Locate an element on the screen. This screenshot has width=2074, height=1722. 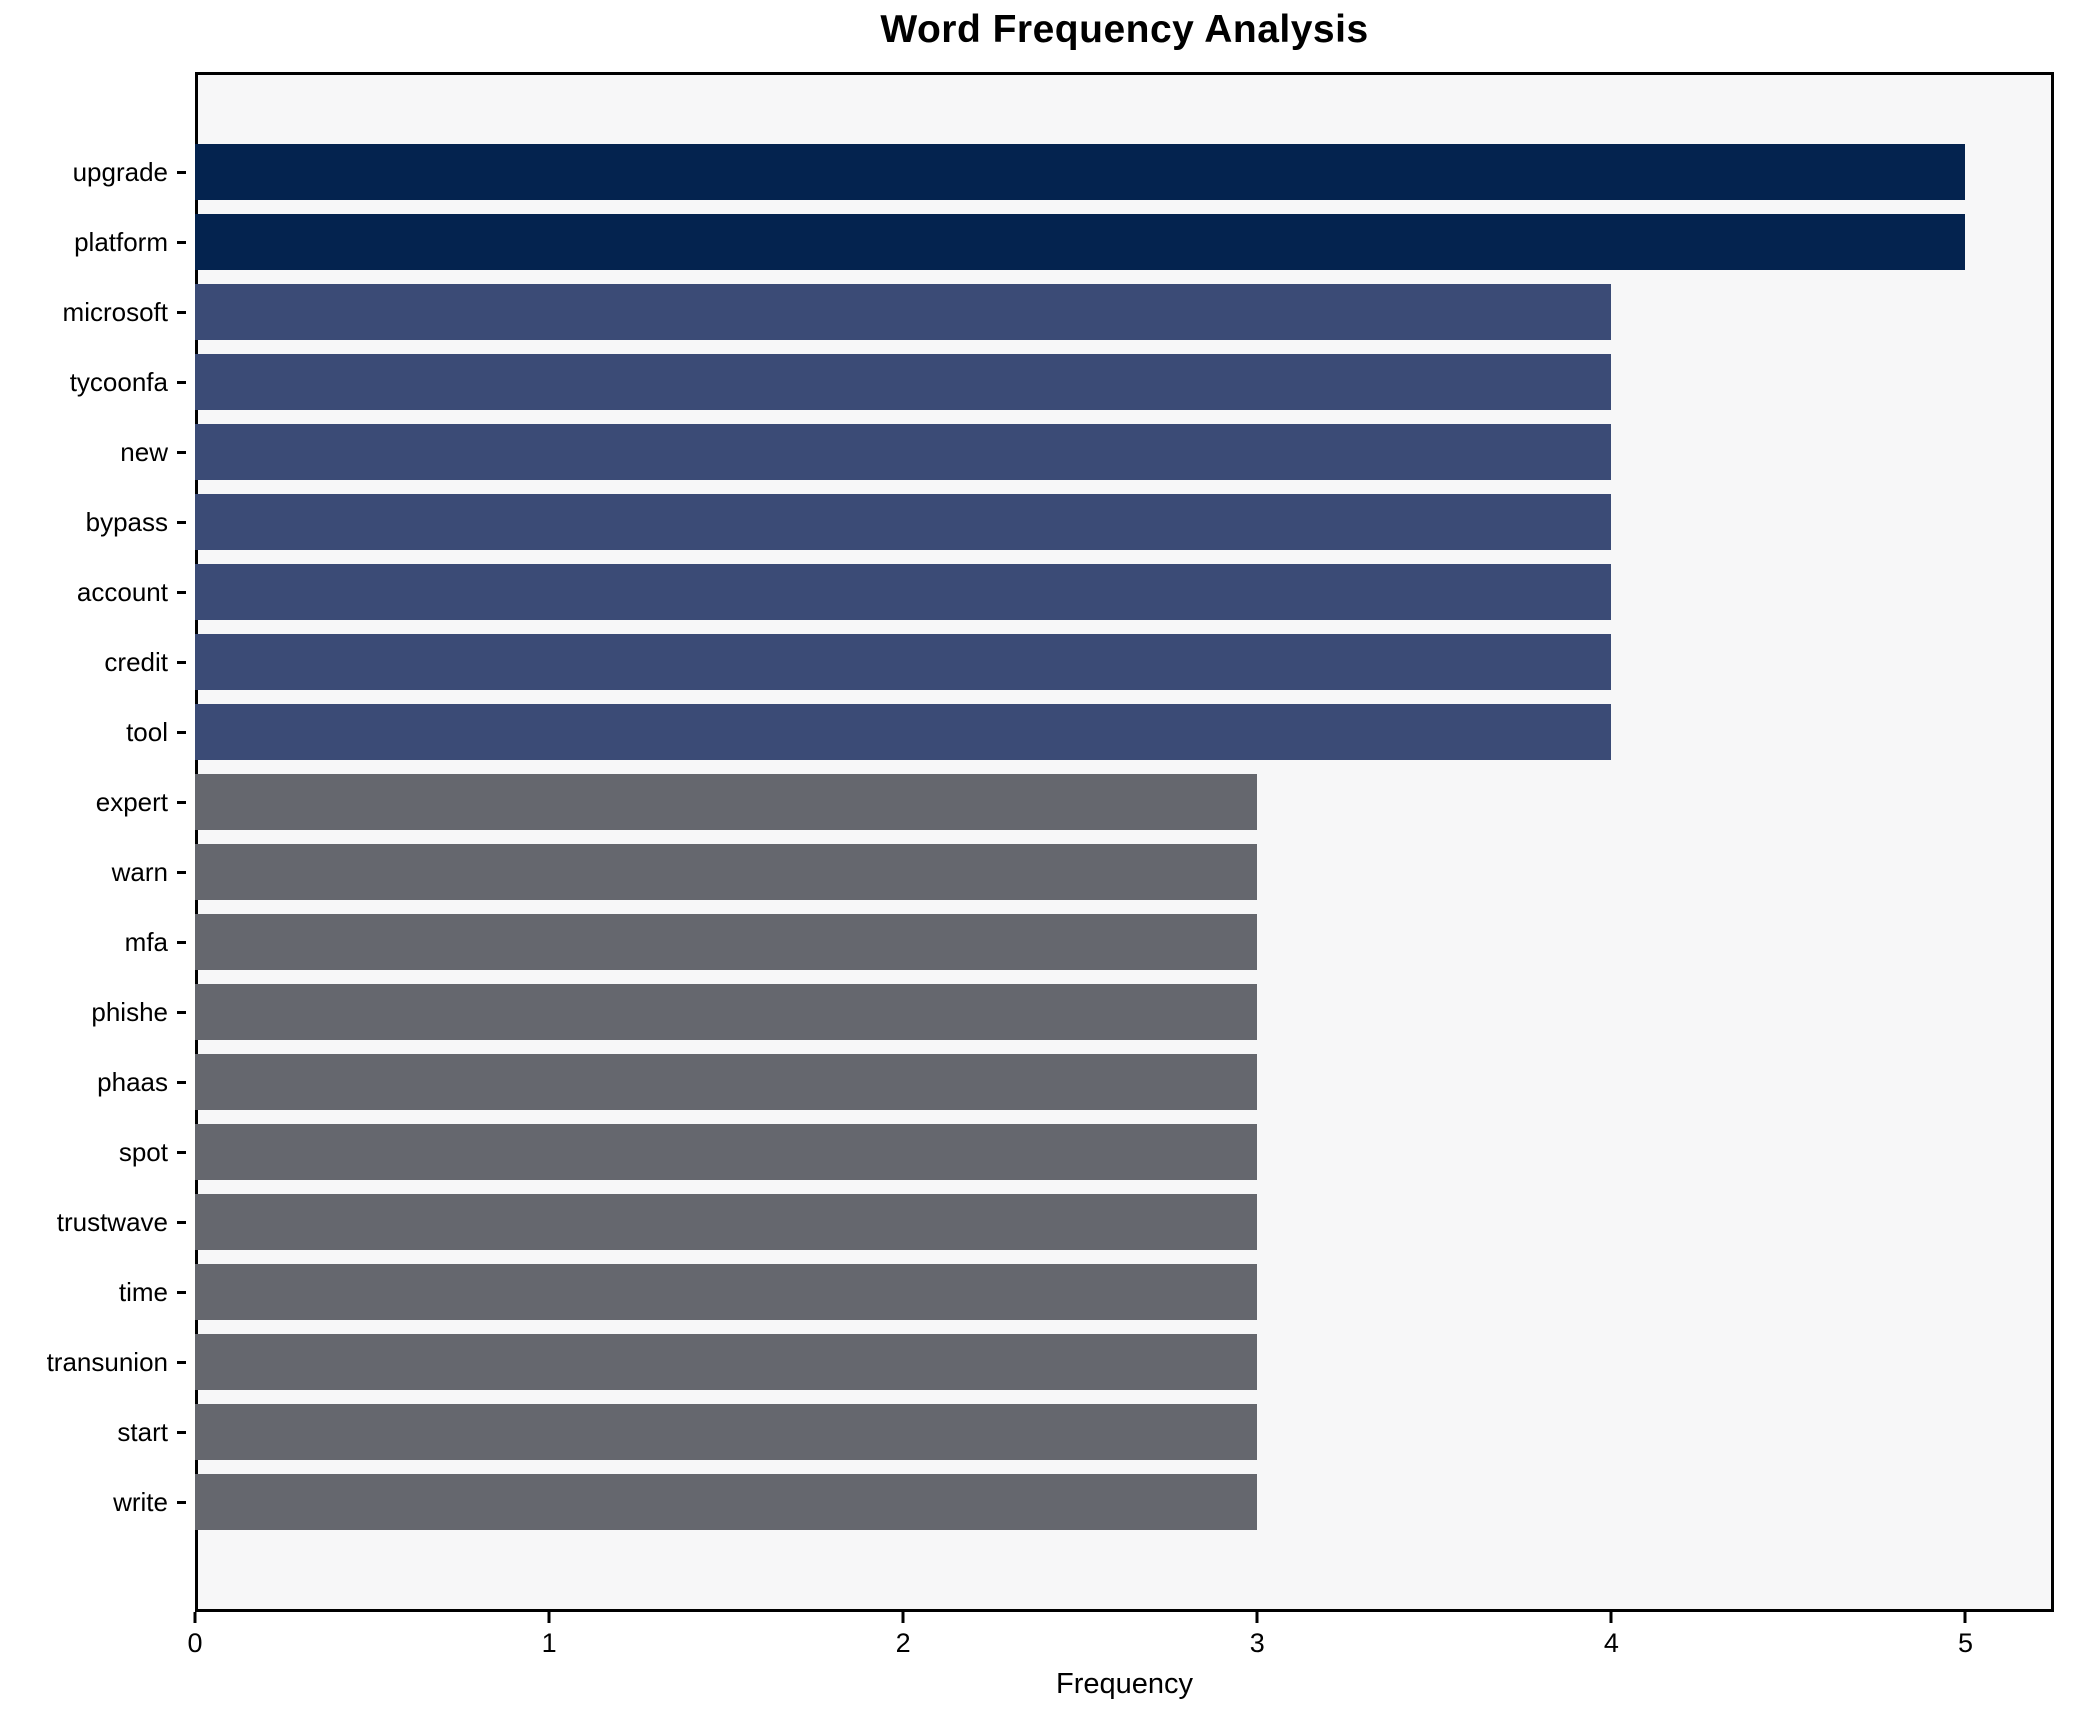
bar-row: warn is located at coordinates (1037, 872).